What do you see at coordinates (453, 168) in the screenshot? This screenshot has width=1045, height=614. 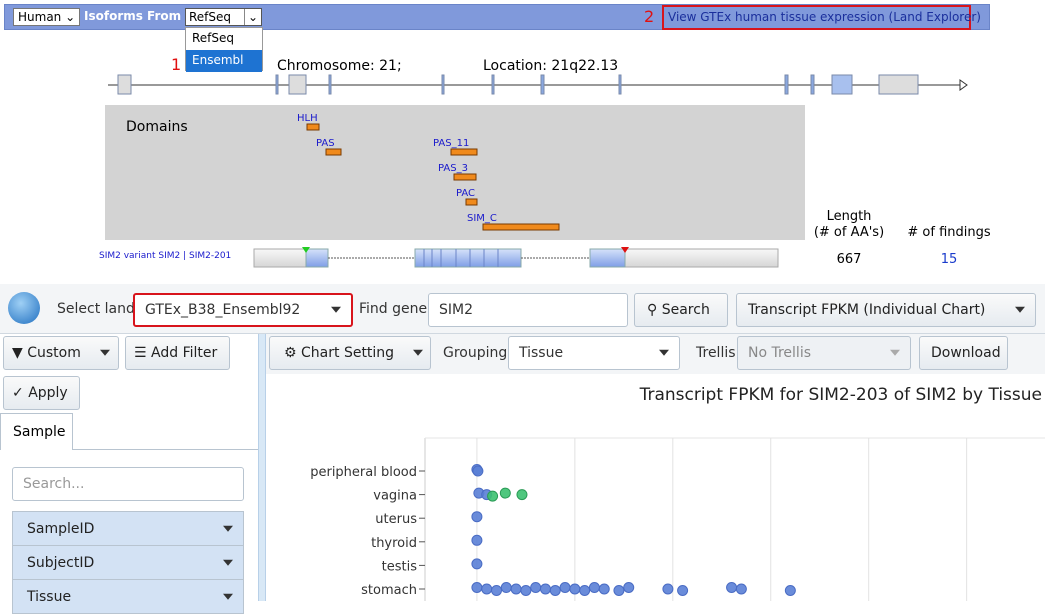 I see `domain-label: PAS_3` at bounding box center [453, 168].